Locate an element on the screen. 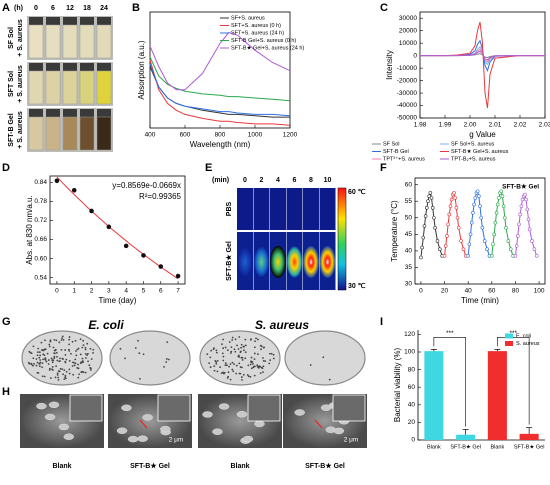 The image size is (550, 485). y-tick-label: 50 is located at coordinates (409, 217).